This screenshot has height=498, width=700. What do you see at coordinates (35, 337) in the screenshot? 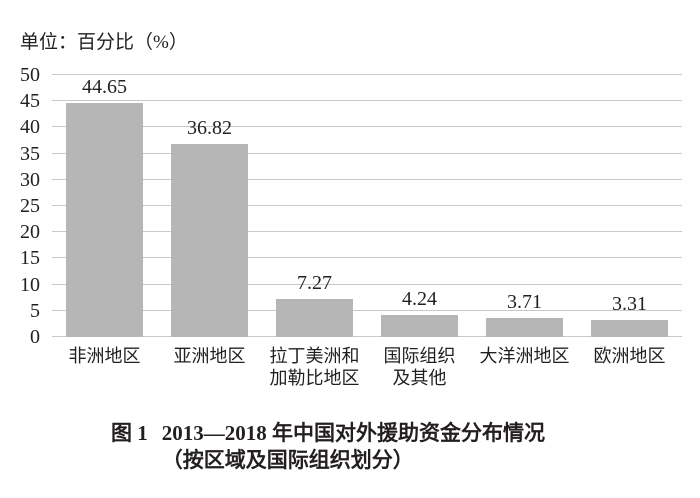
I see `y-tick-label: 0` at bounding box center [35, 337].